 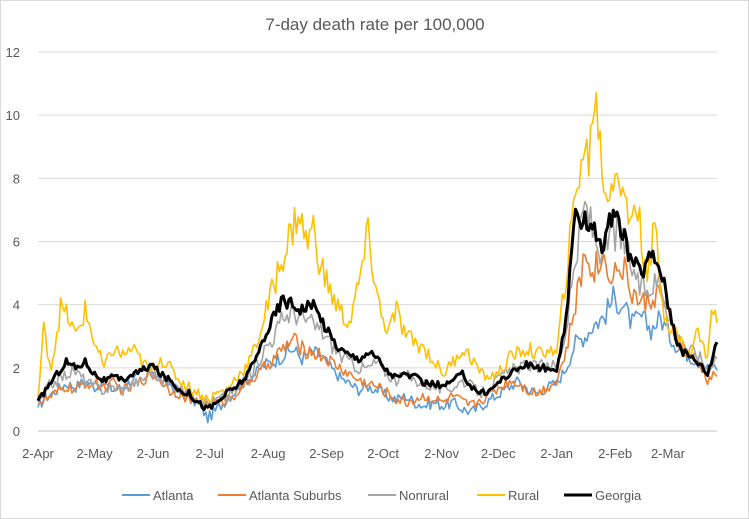 I want to click on y-tick-label: 10, so click(x=13, y=115).